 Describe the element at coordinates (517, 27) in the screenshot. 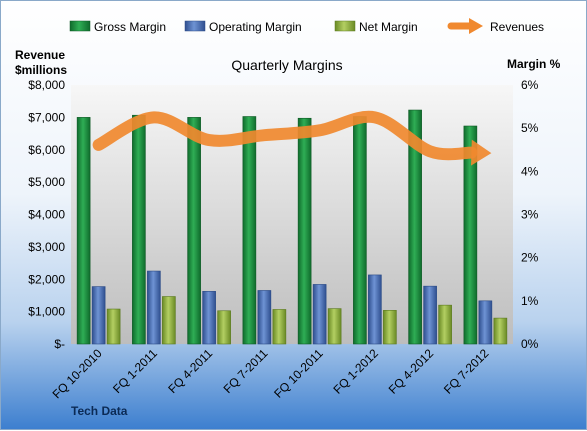

I see `legend-label-revenues: Revenues` at that location.